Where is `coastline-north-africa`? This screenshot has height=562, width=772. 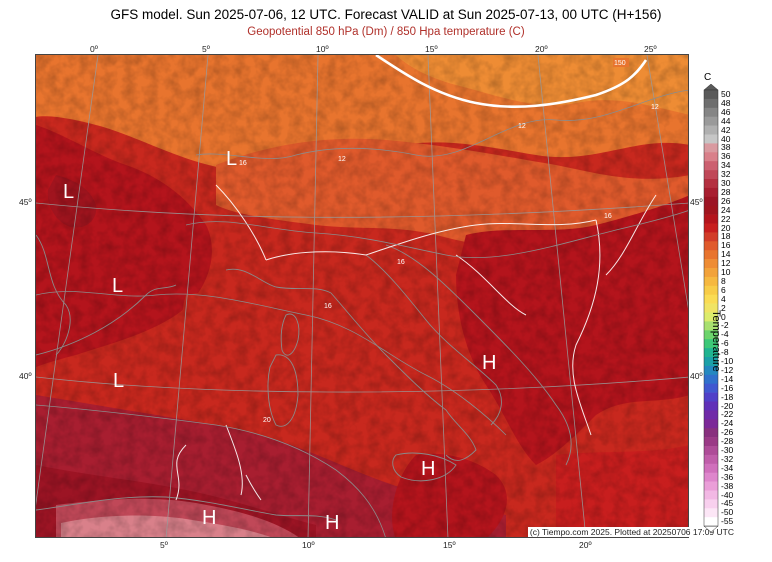 coastline-north-africa is located at coordinates (186, 508).